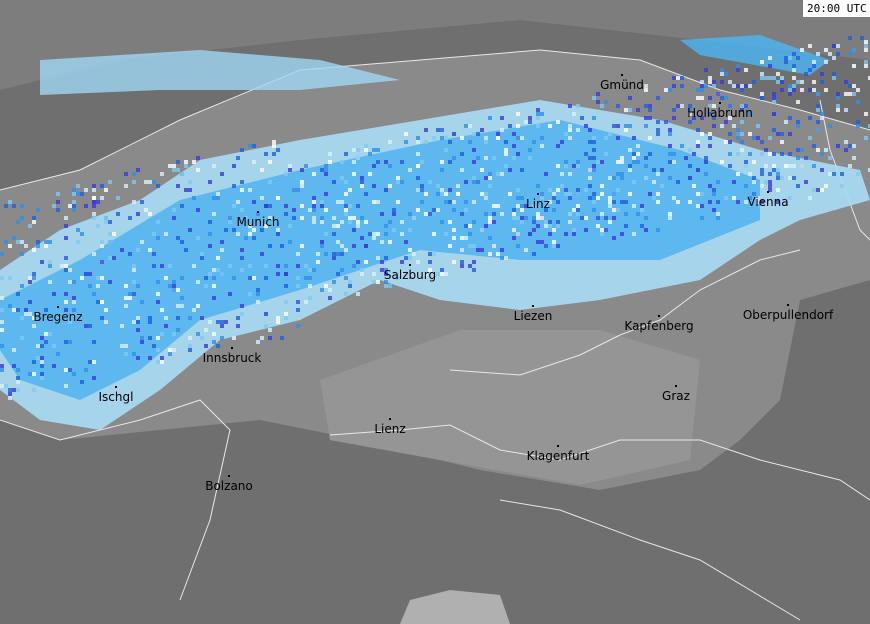  What do you see at coordinates (558, 456) in the screenshot?
I see `city-label: Klagenfurt` at bounding box center [558, 456].